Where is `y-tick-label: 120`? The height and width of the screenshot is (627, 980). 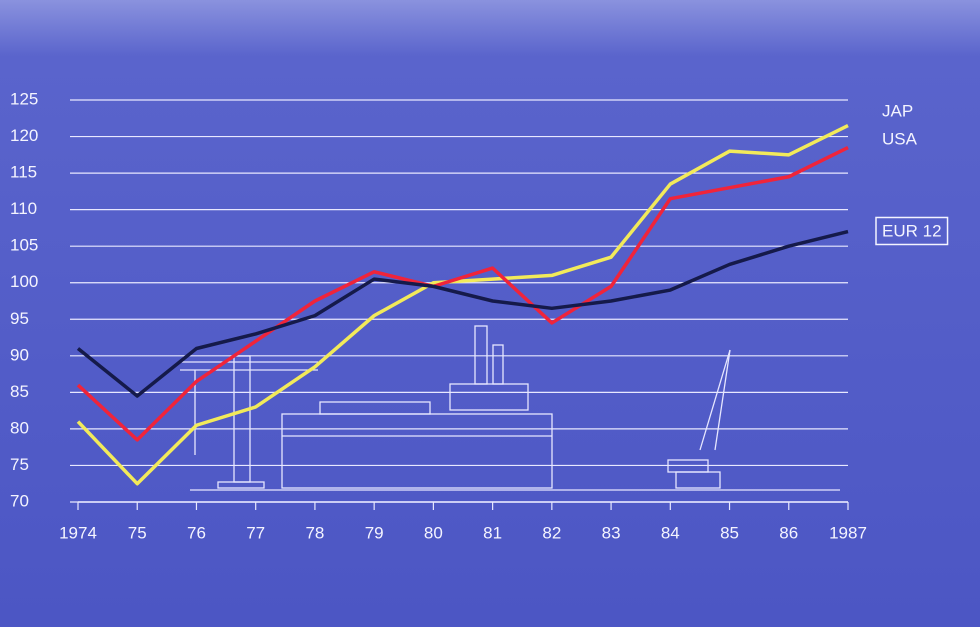 y-tick-label: 120 is located at coordinates (24, 135).